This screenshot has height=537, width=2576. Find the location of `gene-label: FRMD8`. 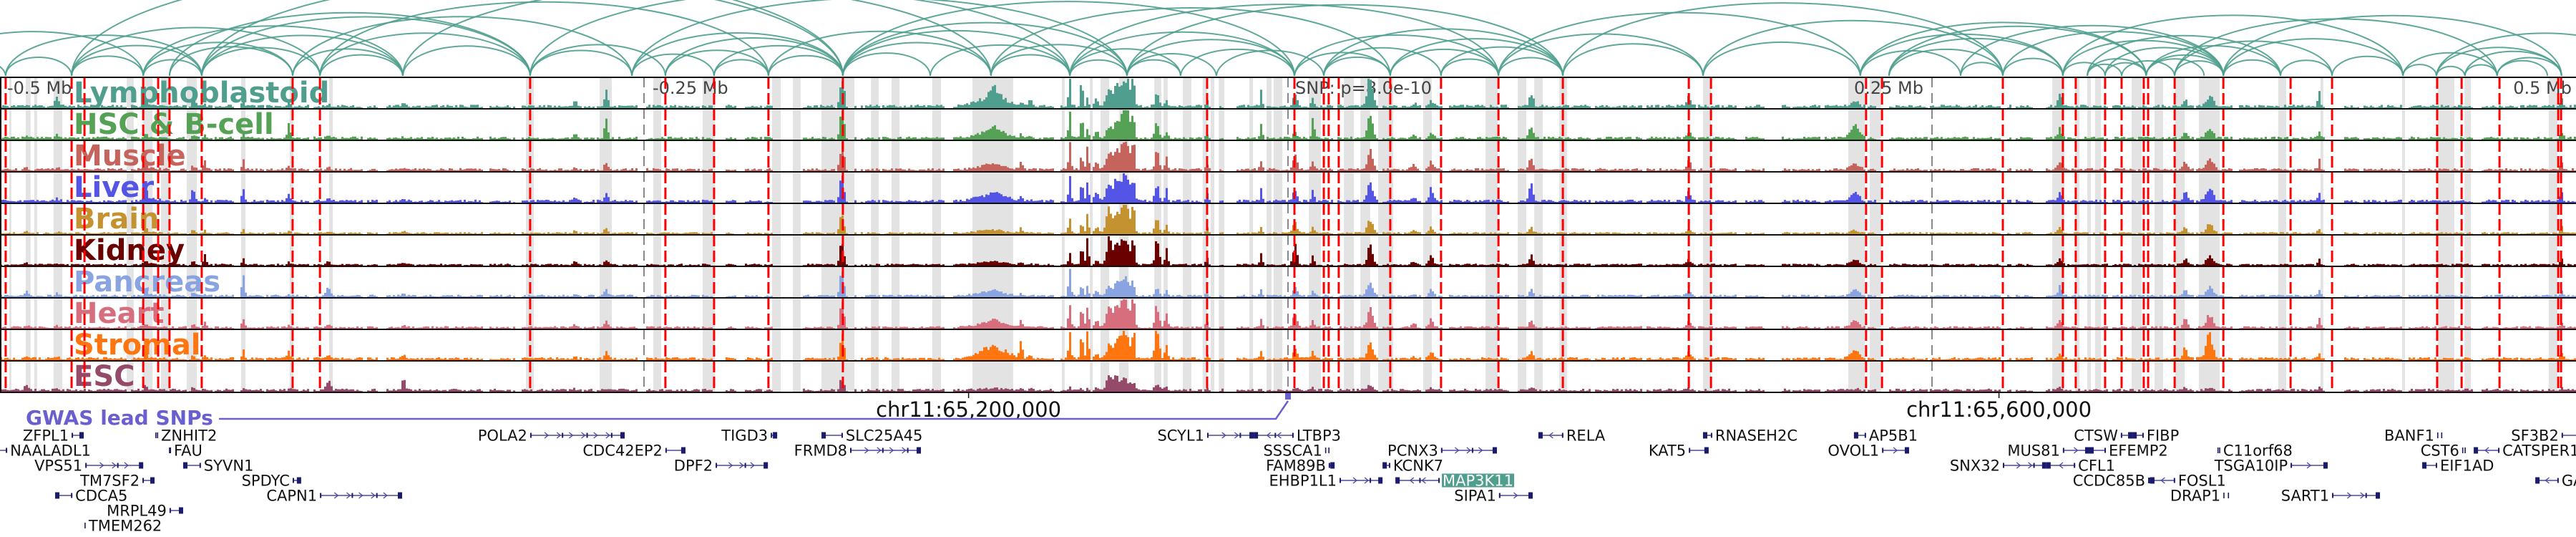

gene-label: FRMD8 is located at coordinates (820, 451).